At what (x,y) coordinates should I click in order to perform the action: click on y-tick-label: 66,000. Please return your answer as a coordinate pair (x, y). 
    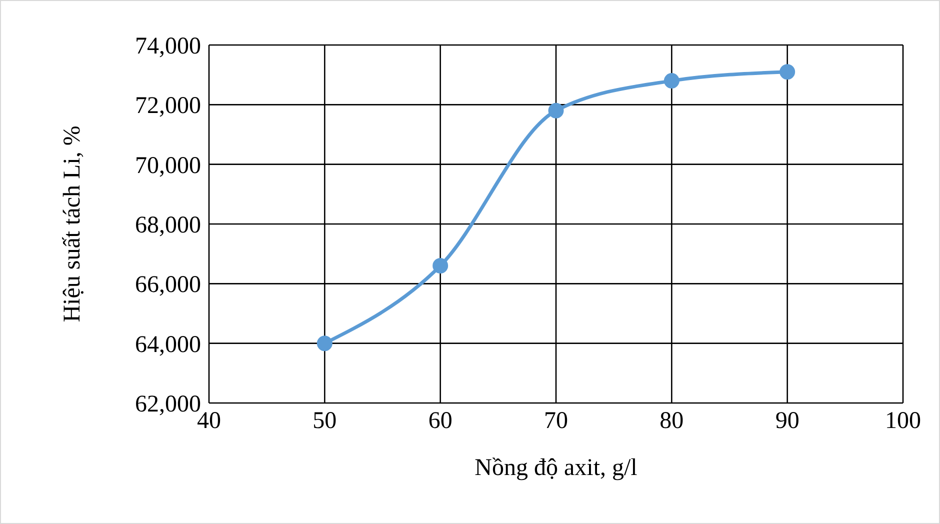
    Looking at the image, I should click on (168, 285).